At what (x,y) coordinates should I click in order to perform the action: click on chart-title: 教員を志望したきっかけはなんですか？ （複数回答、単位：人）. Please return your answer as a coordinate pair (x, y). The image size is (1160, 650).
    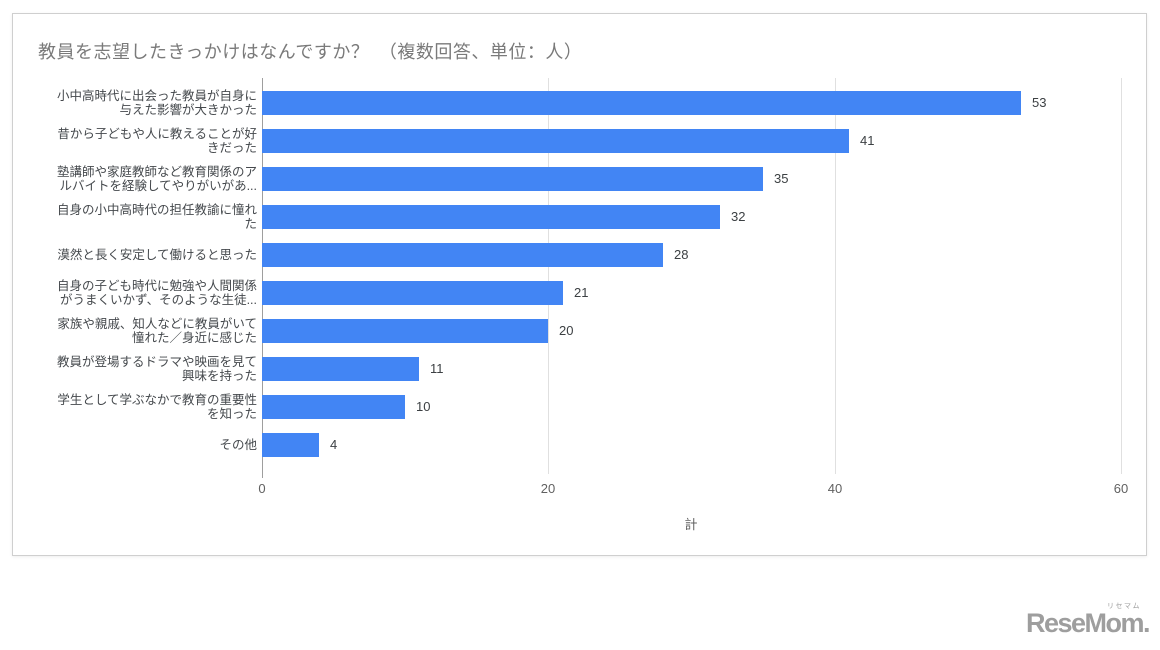
    Looking at the image, I should click on (310, 52).